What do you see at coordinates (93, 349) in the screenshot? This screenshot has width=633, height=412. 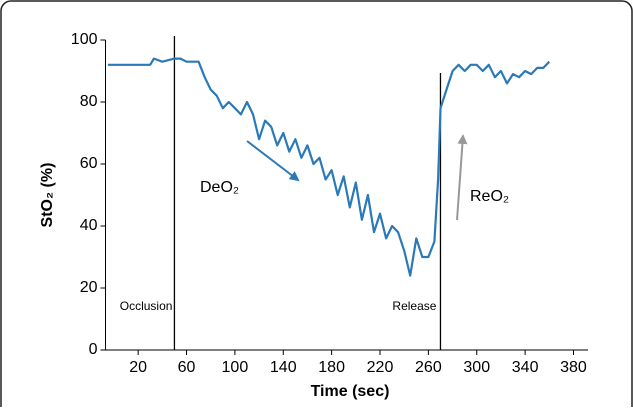 I see `y-tick-label: 0` at bounding box center [93, 349].